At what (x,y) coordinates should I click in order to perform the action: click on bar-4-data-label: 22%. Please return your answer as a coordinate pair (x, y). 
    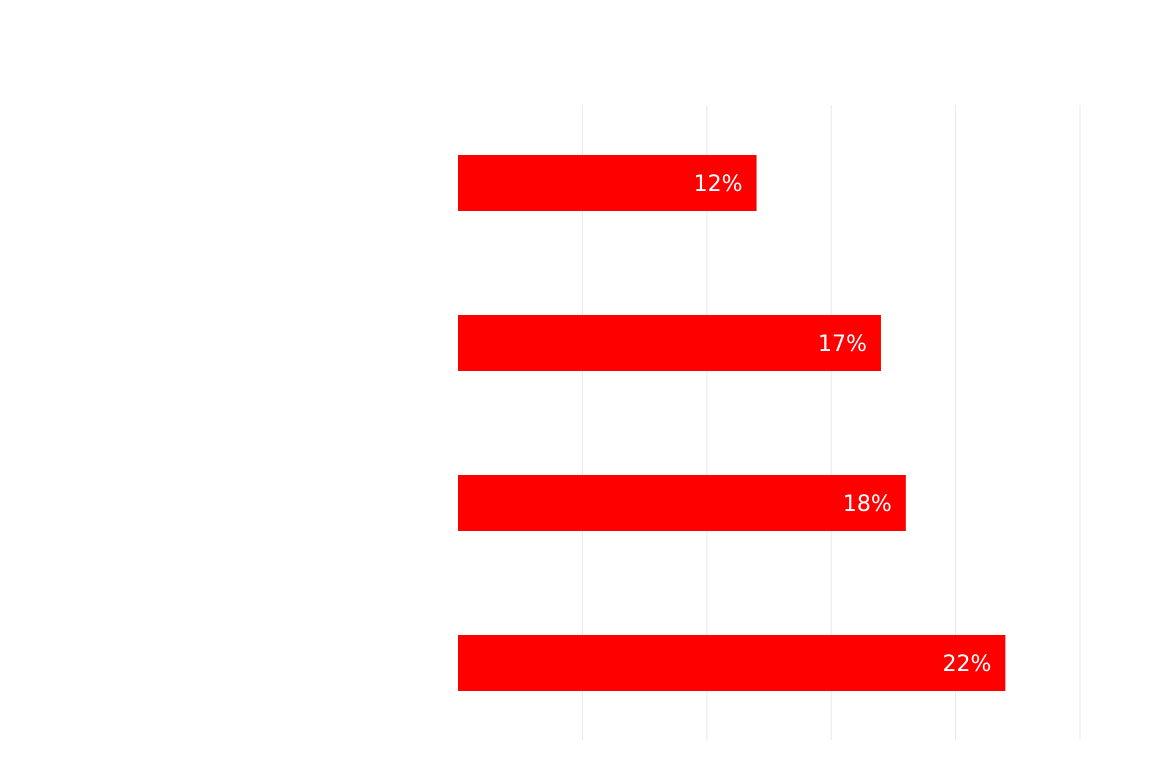
    Looking at the image, I should click on (966, 664).